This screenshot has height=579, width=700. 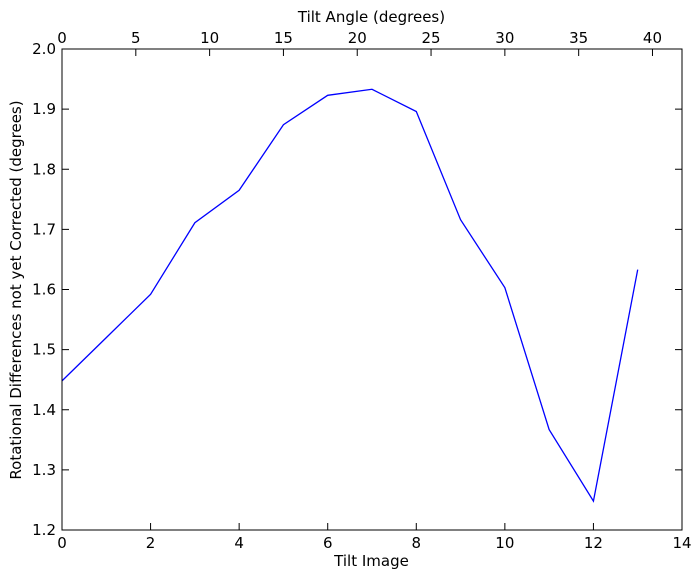 I want to click on x-tick-label: 2, so click(x=151, y=543).